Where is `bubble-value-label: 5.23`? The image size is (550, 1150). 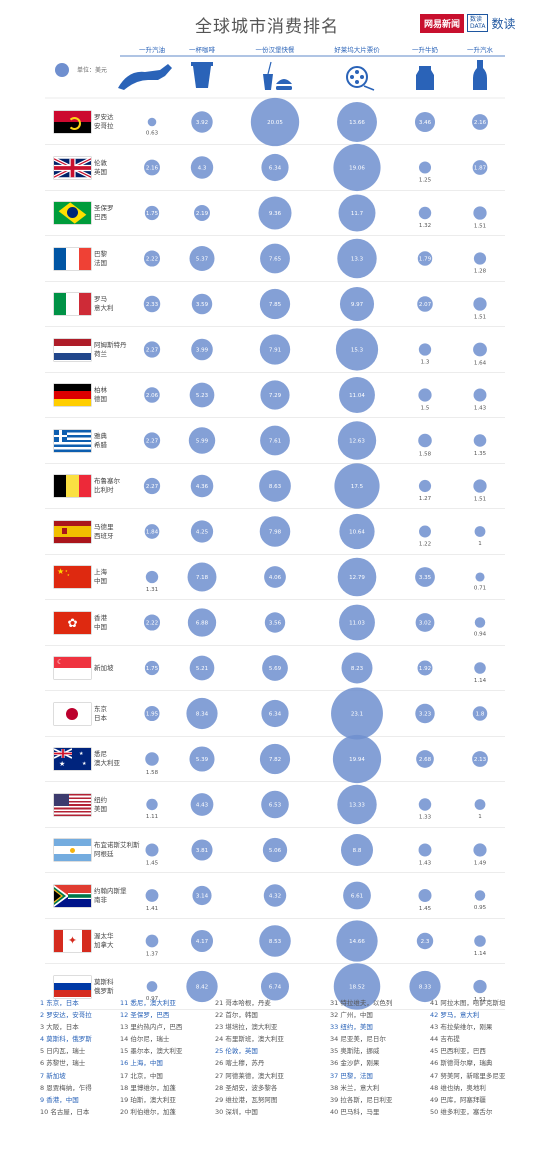 bubble-value-label: 5.23 is located at coordinates (202, 396).